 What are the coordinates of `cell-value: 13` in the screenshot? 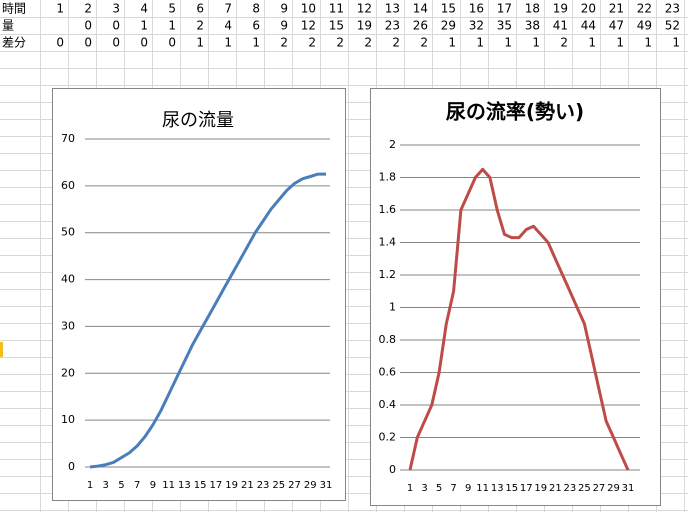 It's located at (392, 9).